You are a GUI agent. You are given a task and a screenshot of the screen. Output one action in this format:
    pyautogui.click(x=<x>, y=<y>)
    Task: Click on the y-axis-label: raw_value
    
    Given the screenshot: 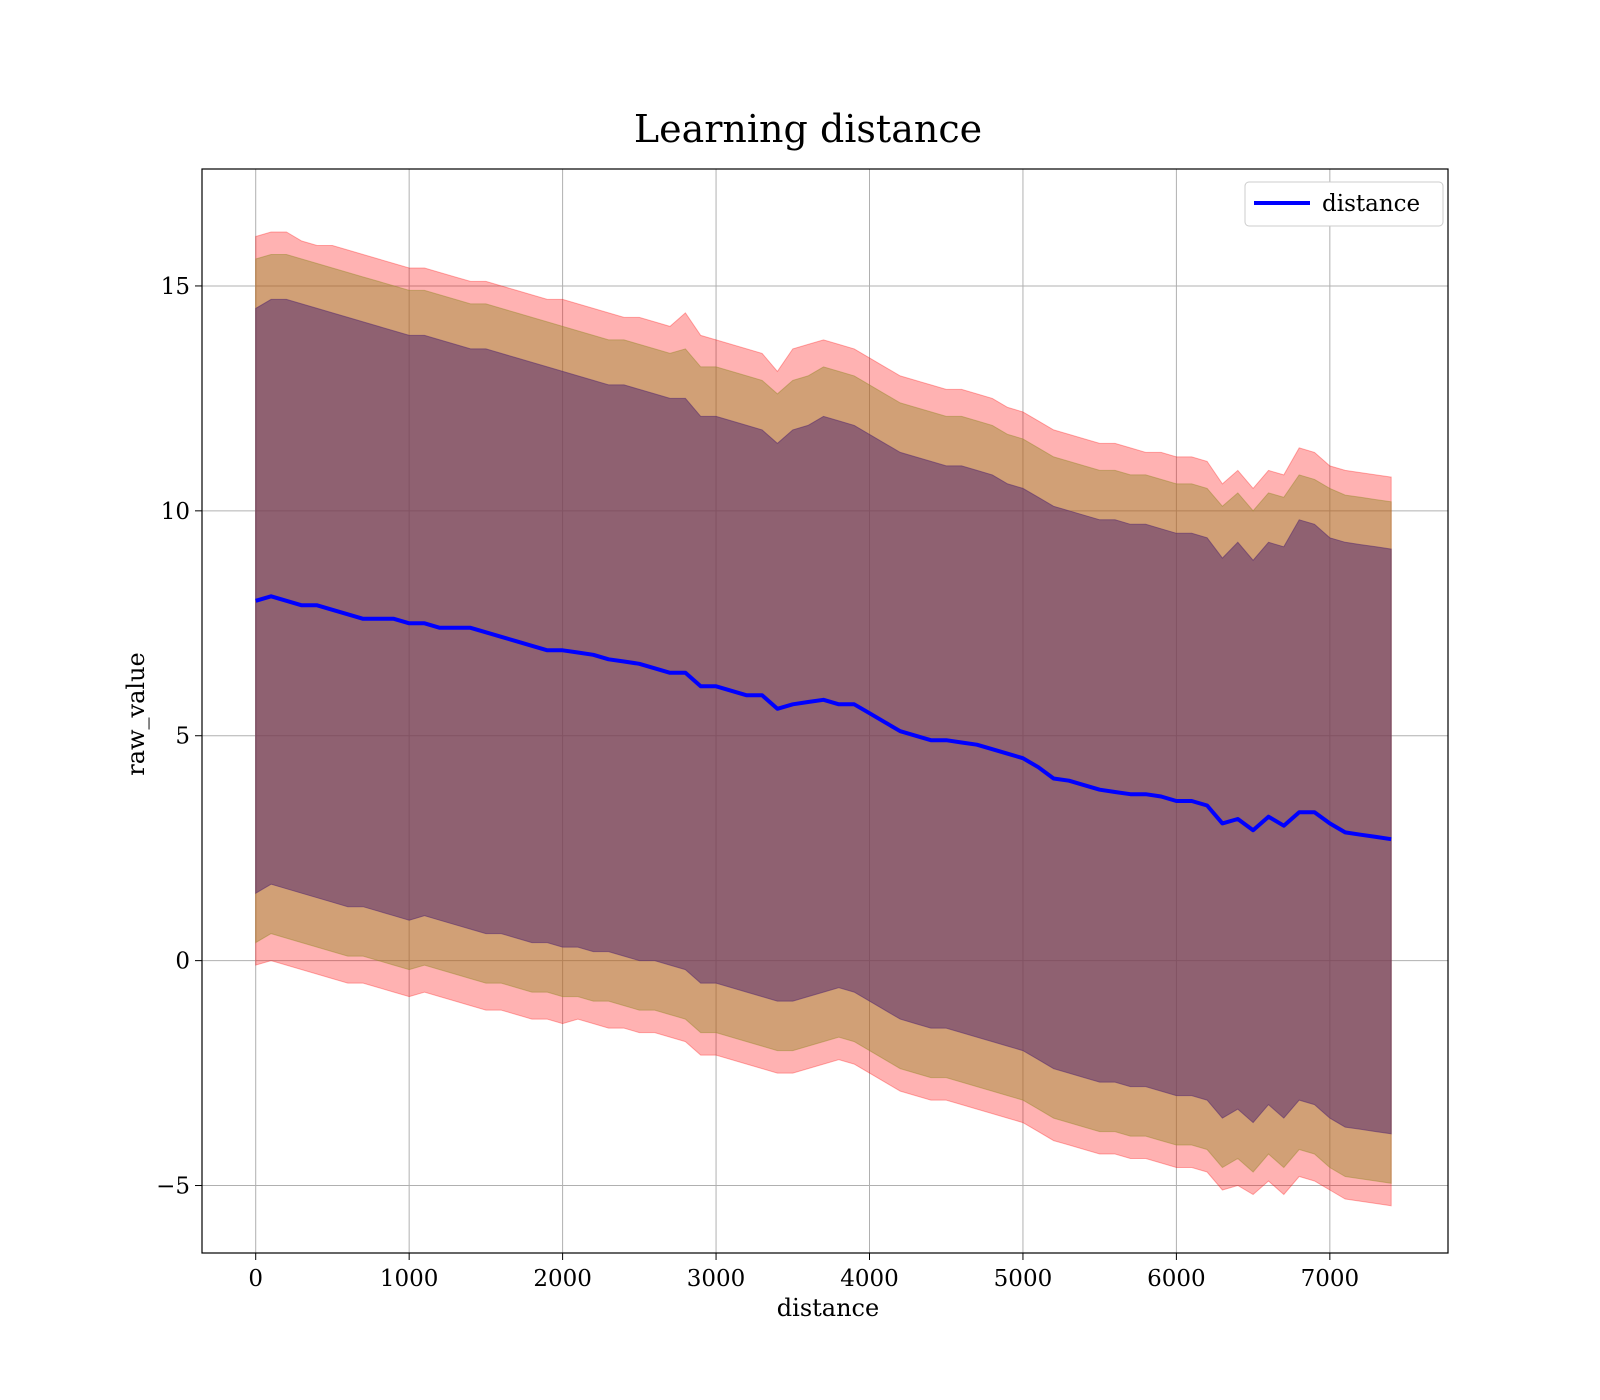 What is the action you would take?
    pyautogui.click(x=136, y=714)
    